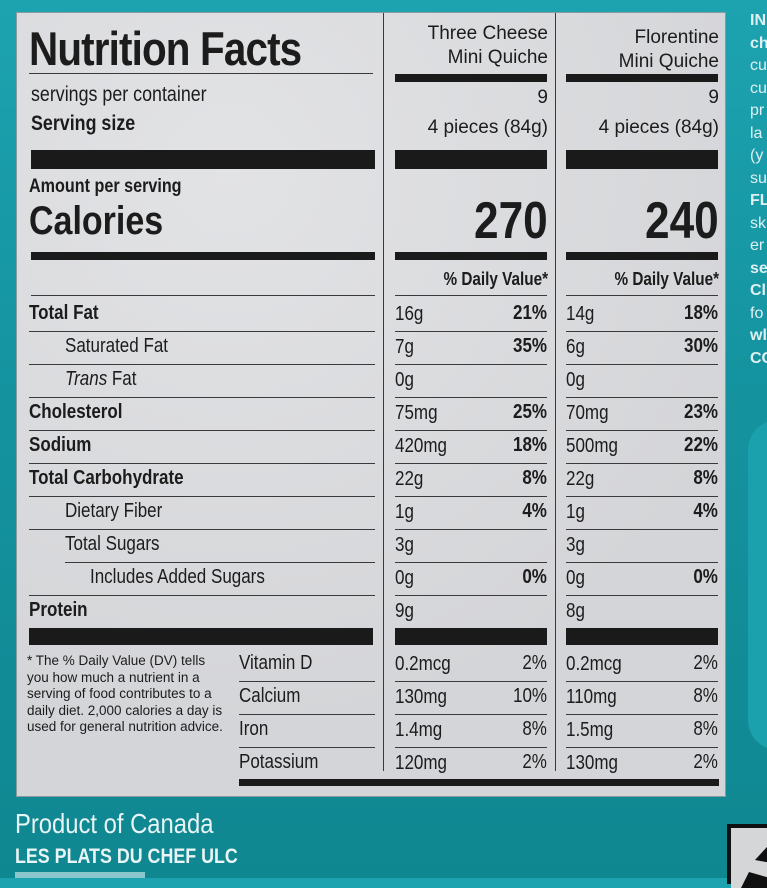  I want to click on product-2-amount: 22g, so click(582, 479).